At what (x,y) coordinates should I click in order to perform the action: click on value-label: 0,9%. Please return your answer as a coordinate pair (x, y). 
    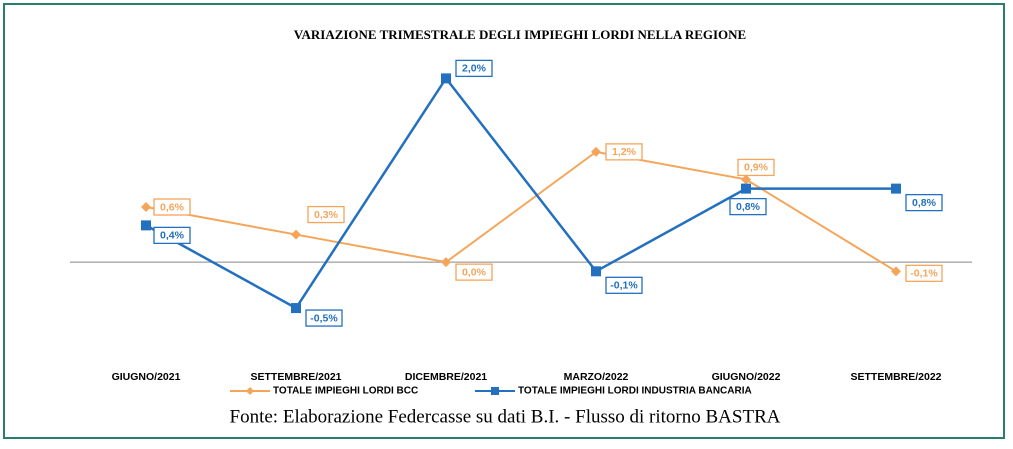
    Looking at the image, I should click on (756, 168).